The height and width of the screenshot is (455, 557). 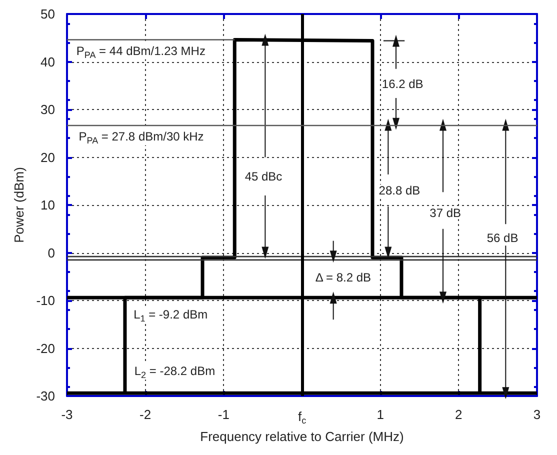 What do you see at coordinates (47, 157) in the screenshot?
I see `y-tick-label: 20` at bounding box center [47, 157].